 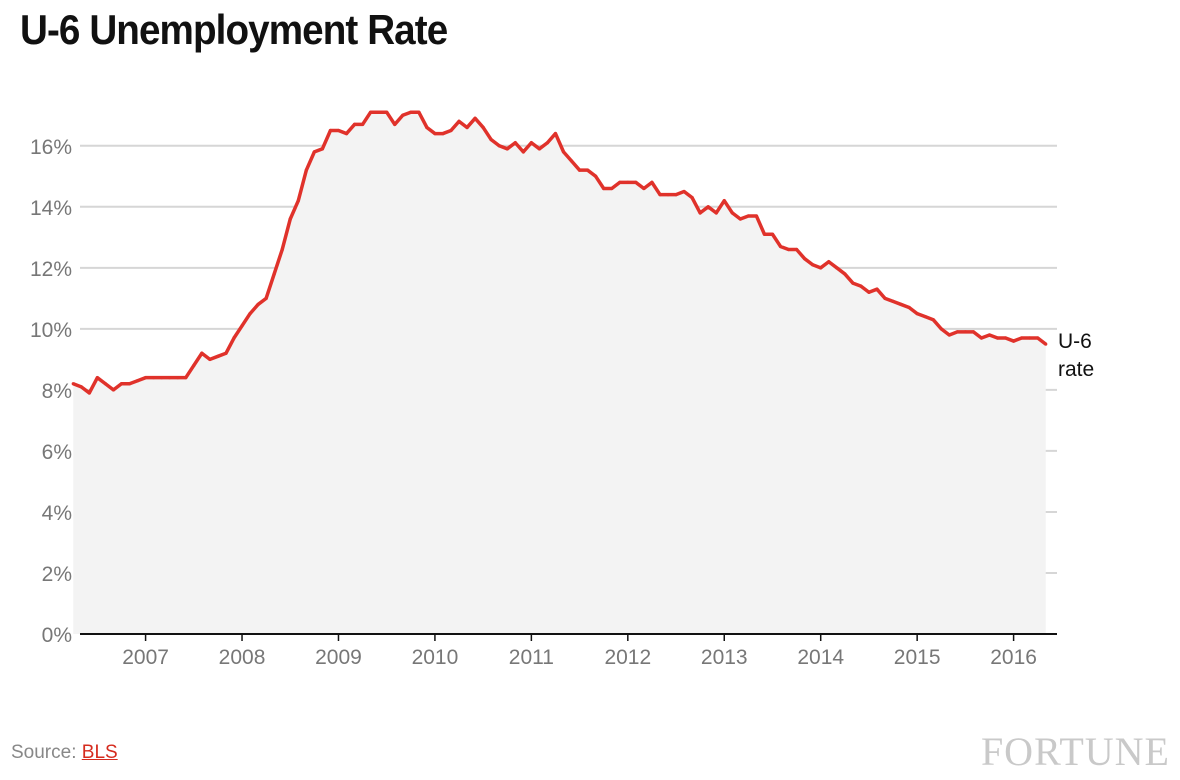 What do you see at coordinates (242, 657) in the screenshot?
I see `x-tick-label: 2008` at bounding box center [242, 657].